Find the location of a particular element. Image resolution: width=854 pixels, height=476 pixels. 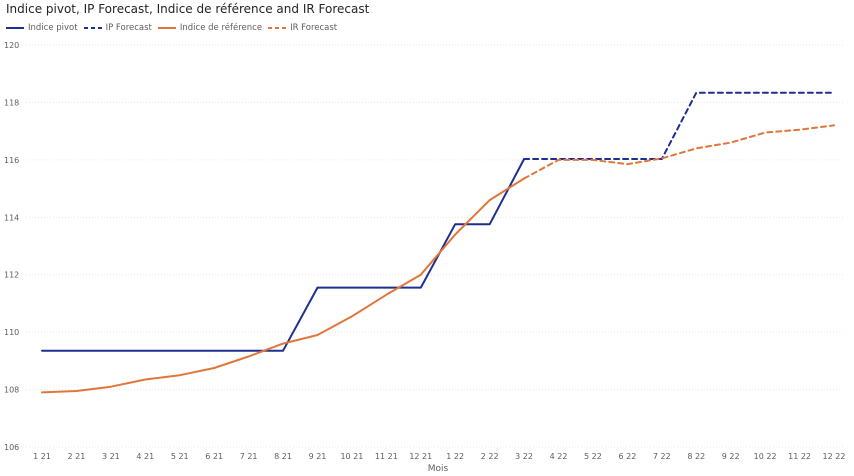

x-tick-label: 8 21 is located at coordinates (283, 456).